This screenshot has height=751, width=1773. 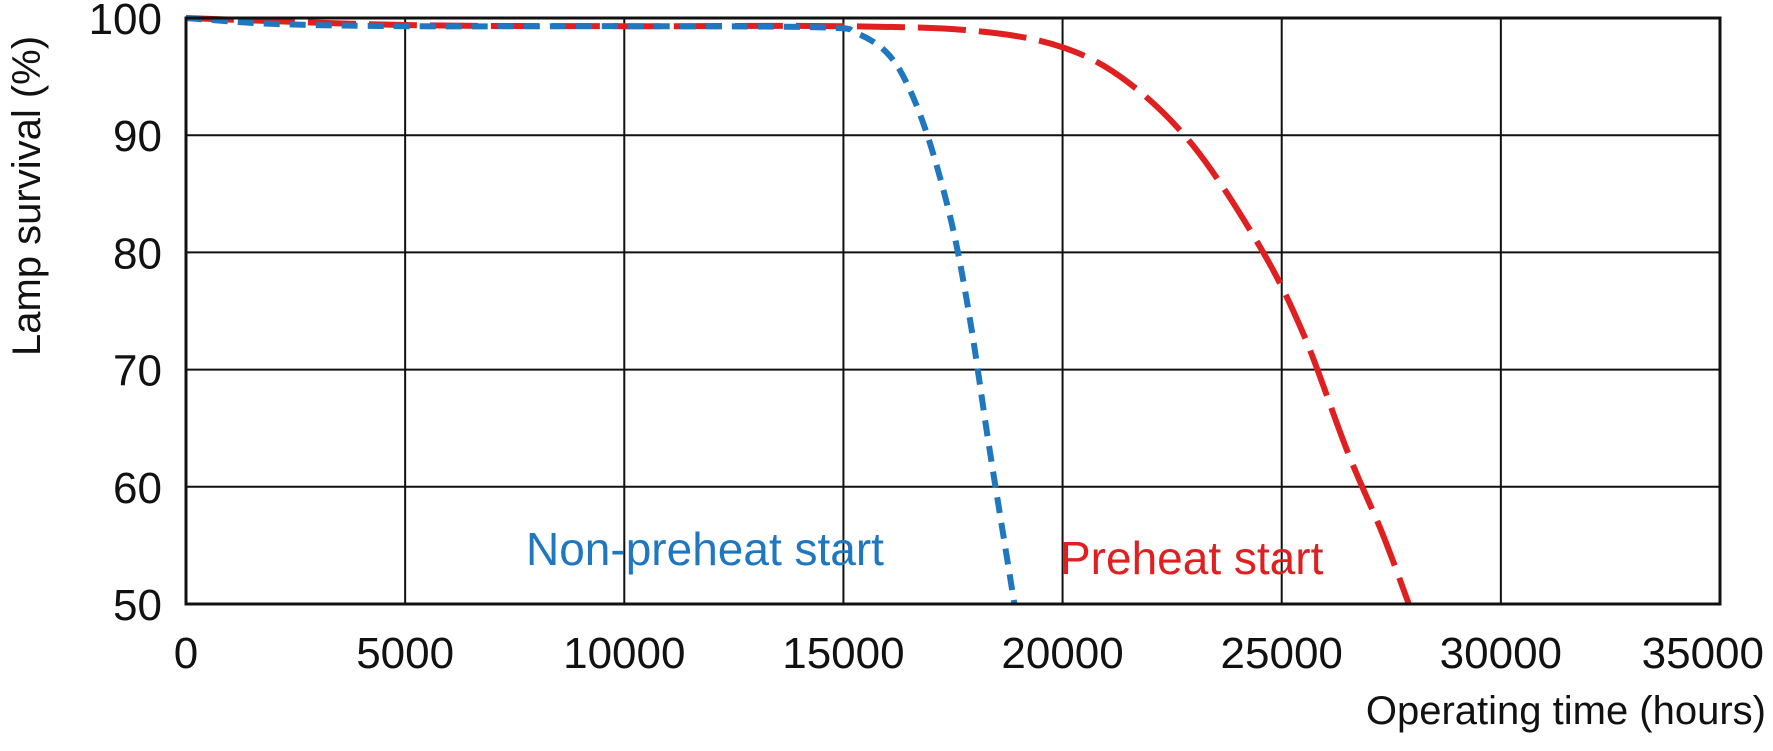 What do you see at coordinates (137, 488) in the screenshot?
I see `y-tick-label: 60` at bounding box center [137, 488].